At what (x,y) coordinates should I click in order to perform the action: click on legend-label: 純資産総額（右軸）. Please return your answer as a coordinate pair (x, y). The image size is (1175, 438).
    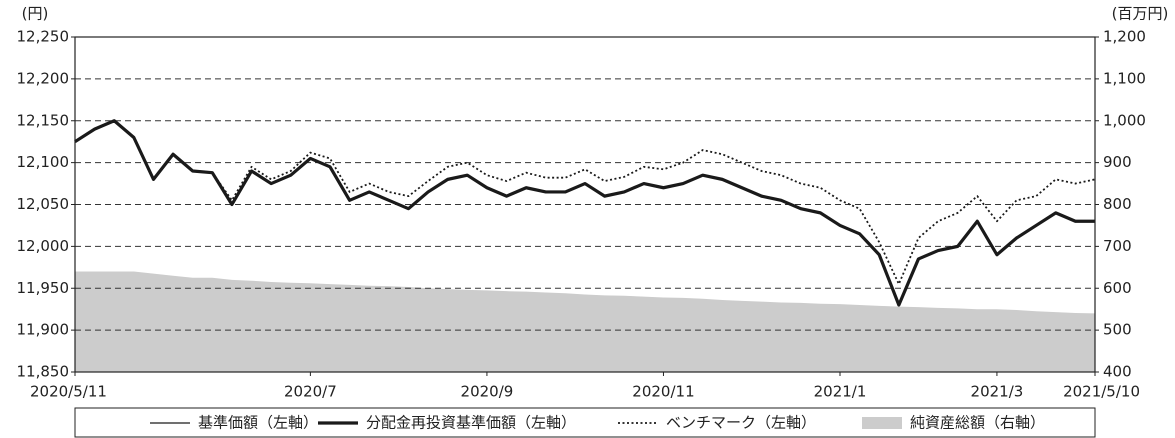
    Looking at the image, I should click on (977, 423).